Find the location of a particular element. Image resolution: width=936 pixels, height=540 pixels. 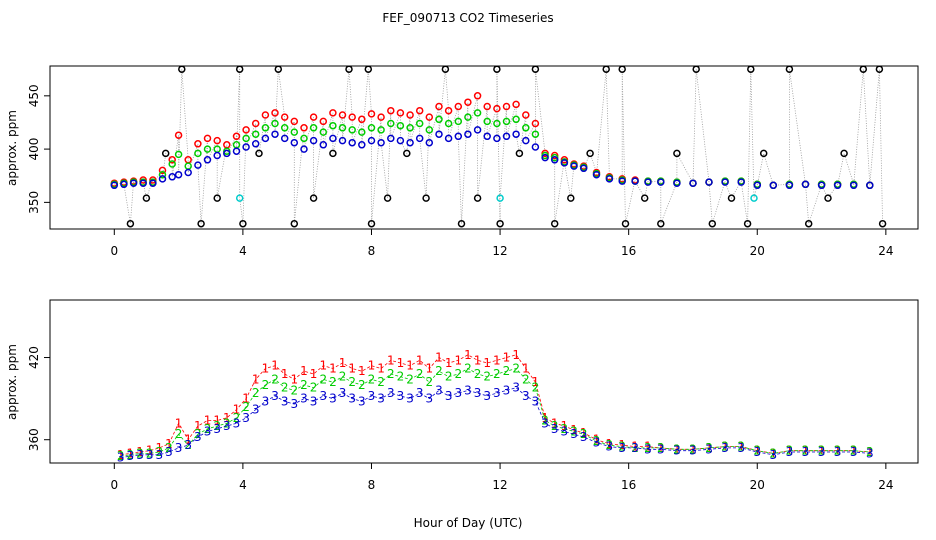

x-axis-title: Hour of Day (UTC) is located at coordinates (468, 523).